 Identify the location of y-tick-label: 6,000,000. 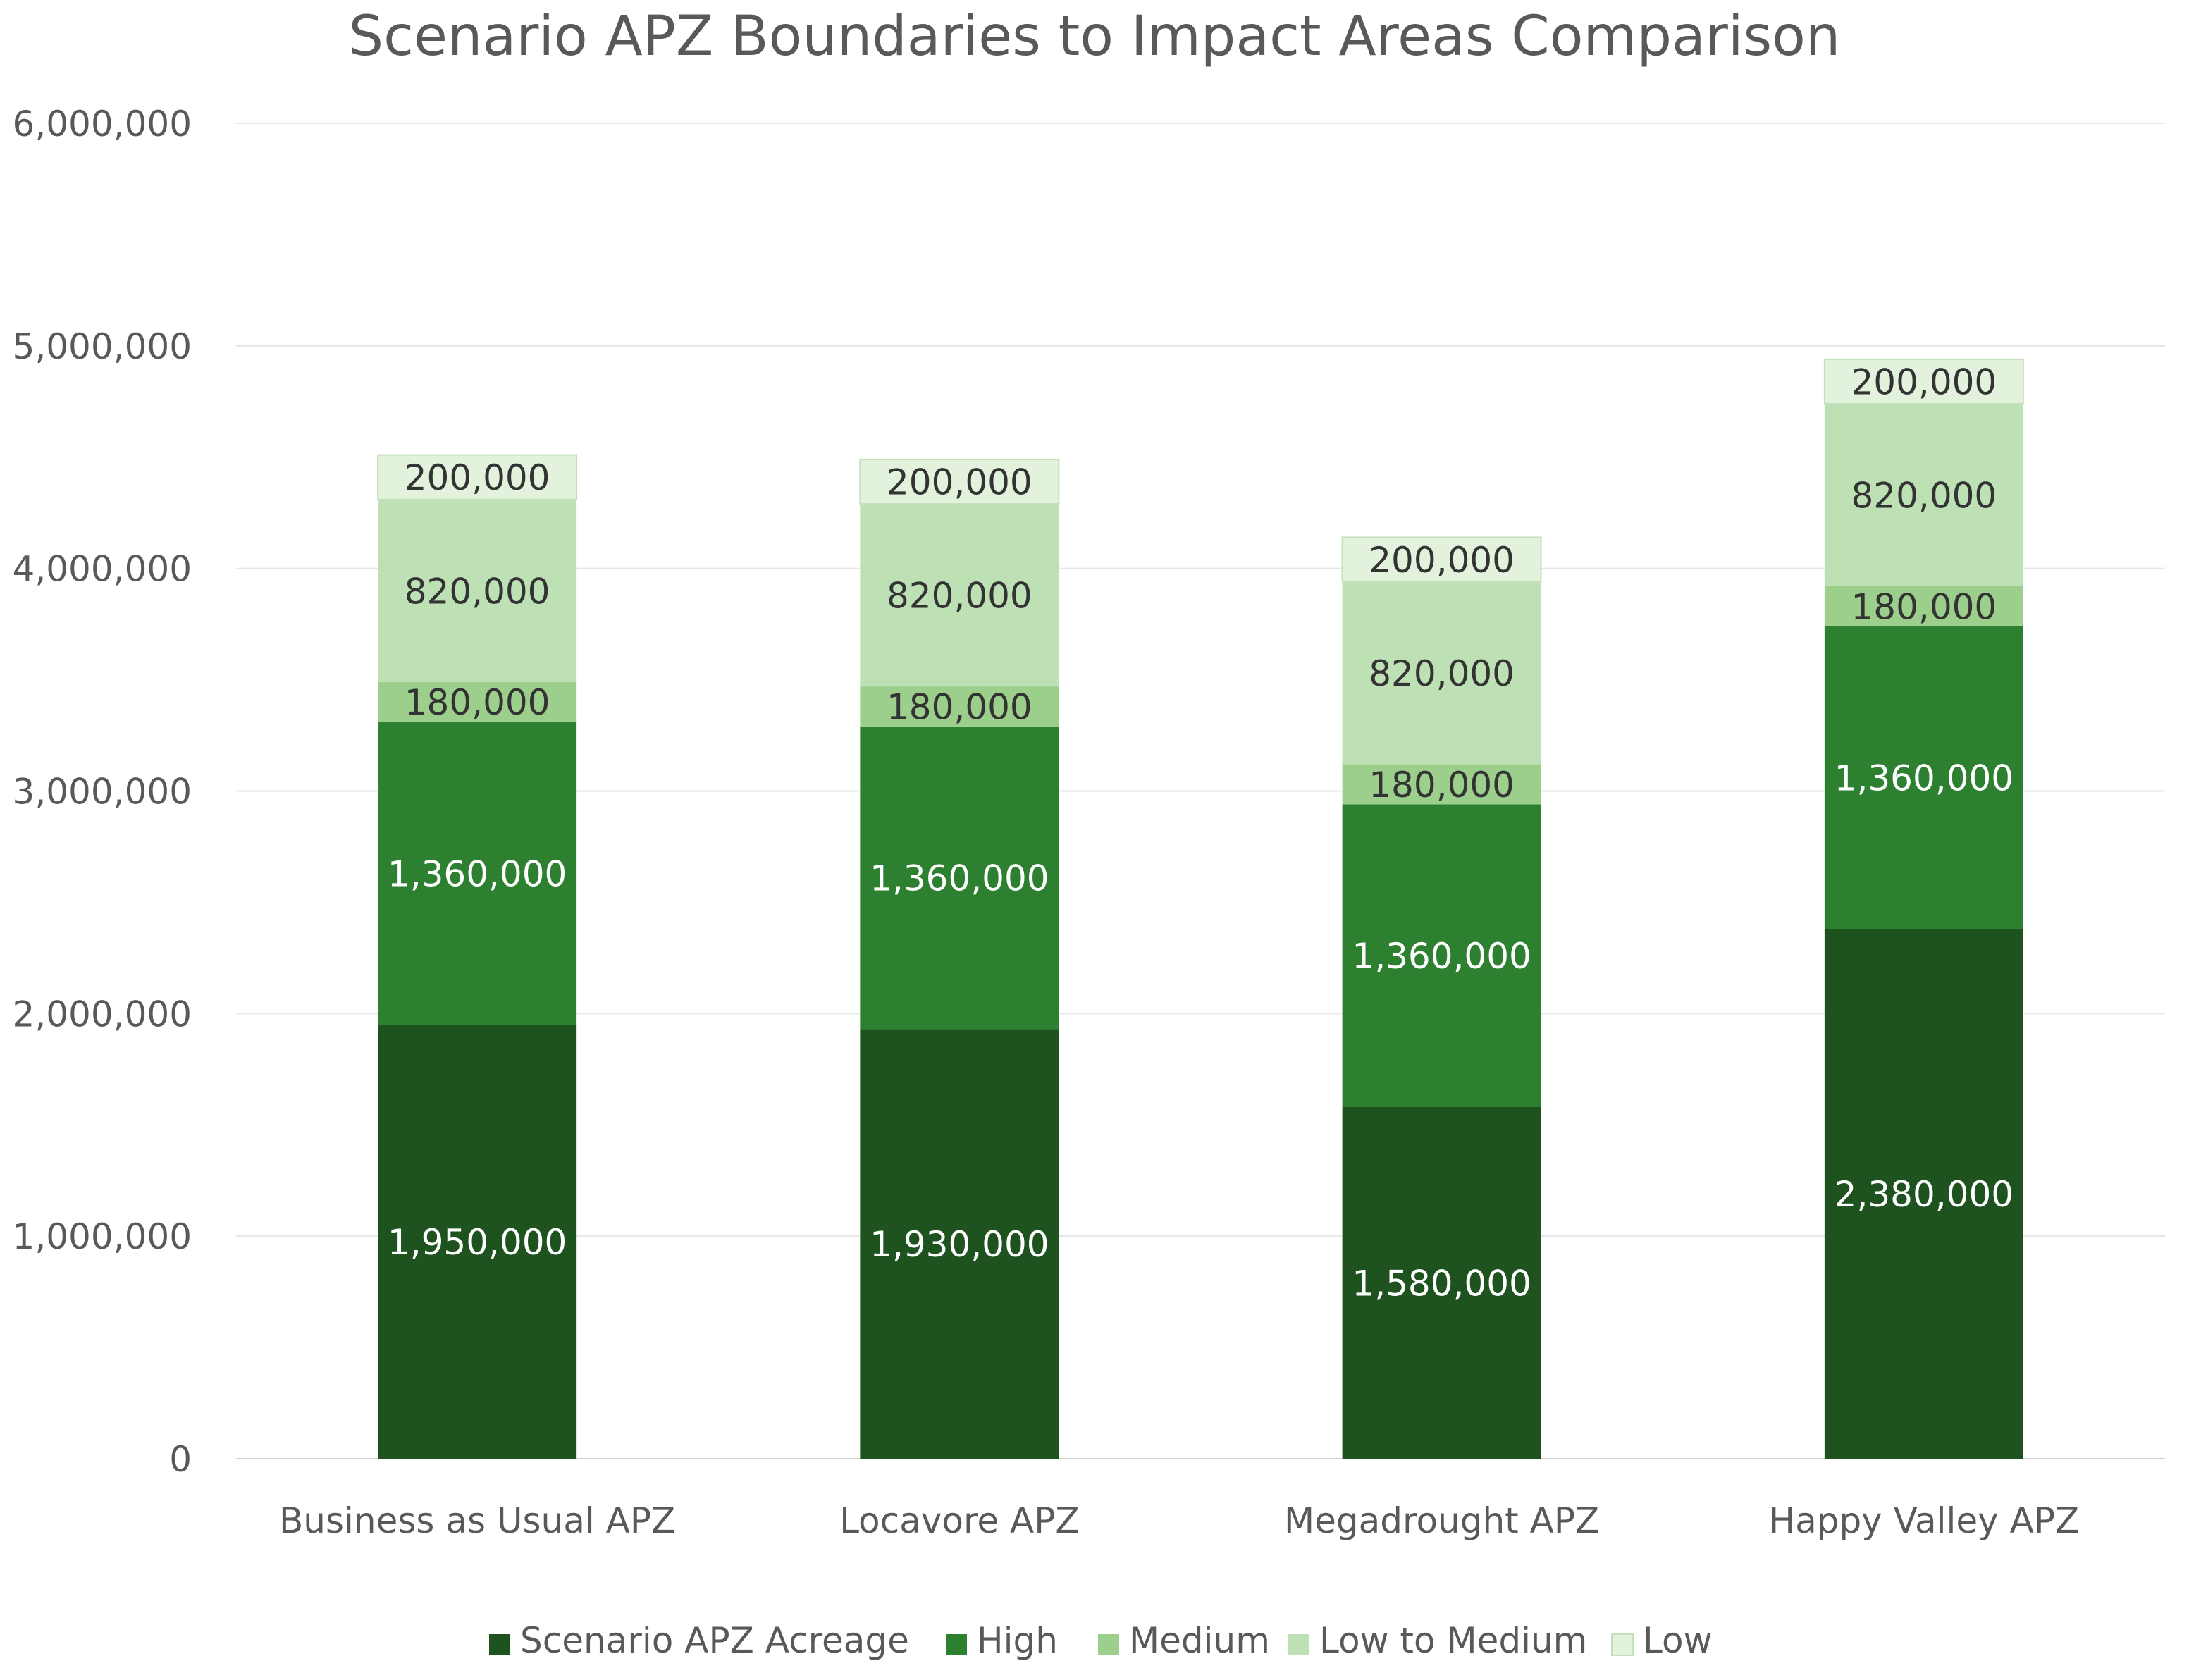
(103, 124).